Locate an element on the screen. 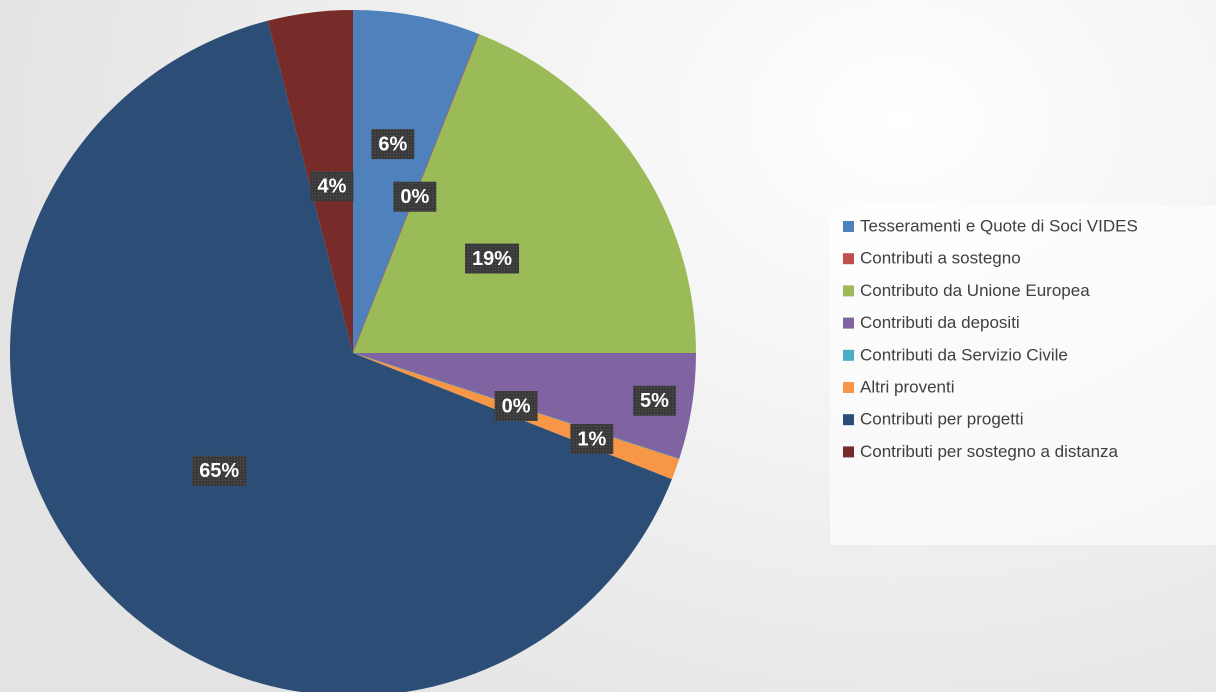  label-text: 19% is located at coordinates (492, 259).